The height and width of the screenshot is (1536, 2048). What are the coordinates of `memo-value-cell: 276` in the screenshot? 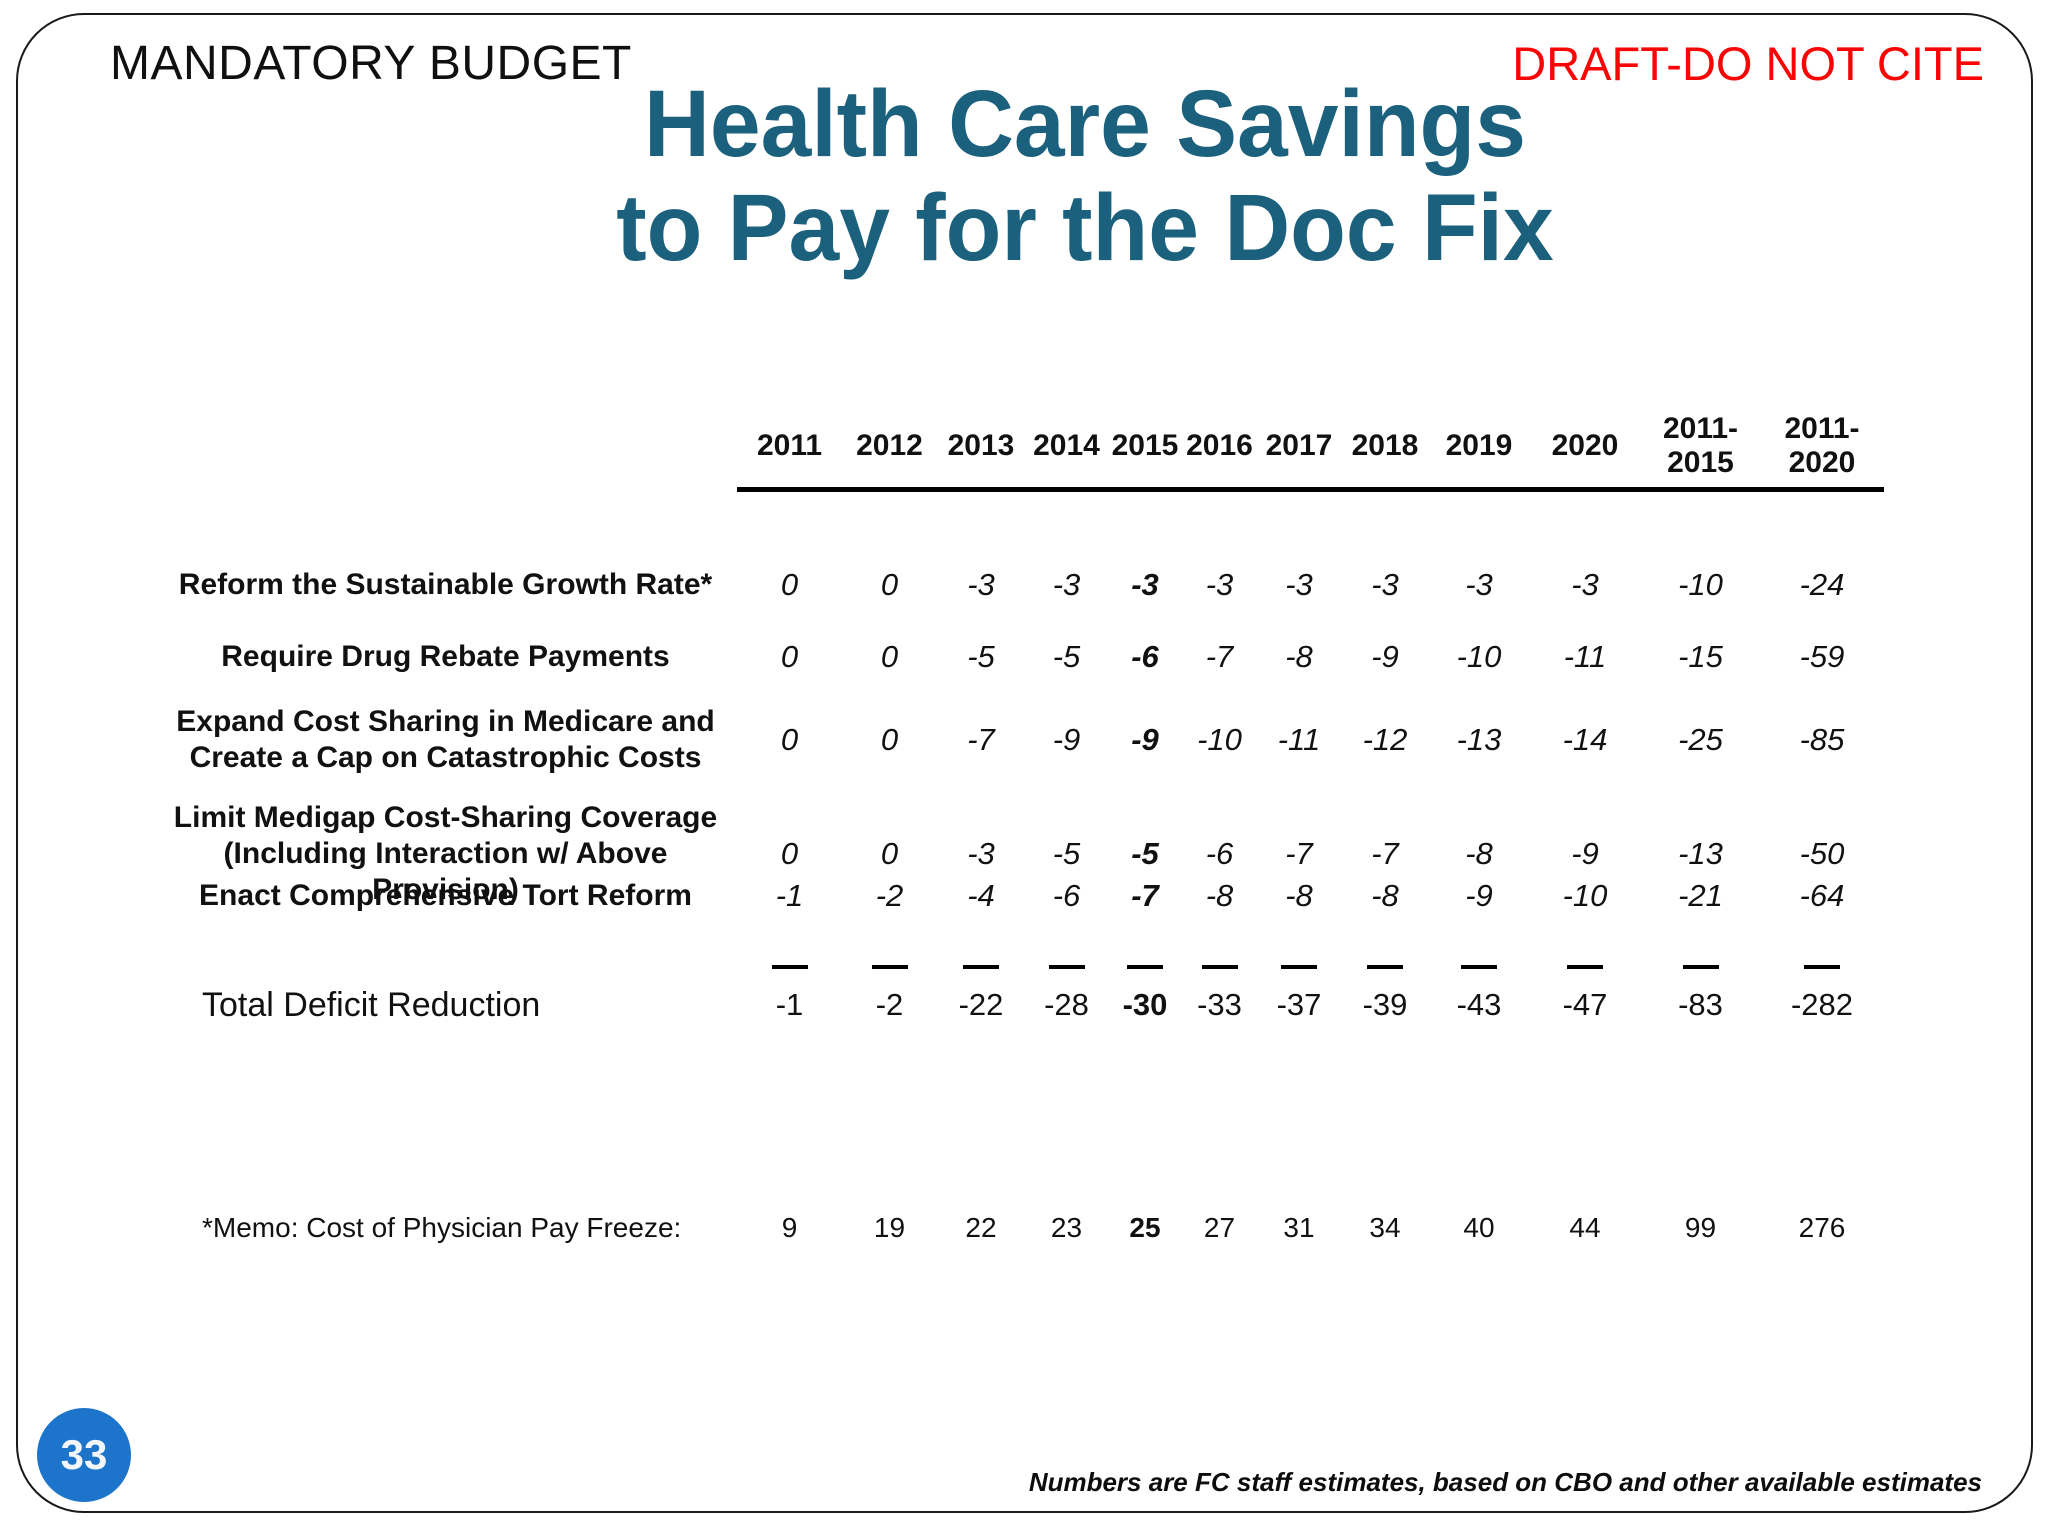 It's located at (1822, 1228).